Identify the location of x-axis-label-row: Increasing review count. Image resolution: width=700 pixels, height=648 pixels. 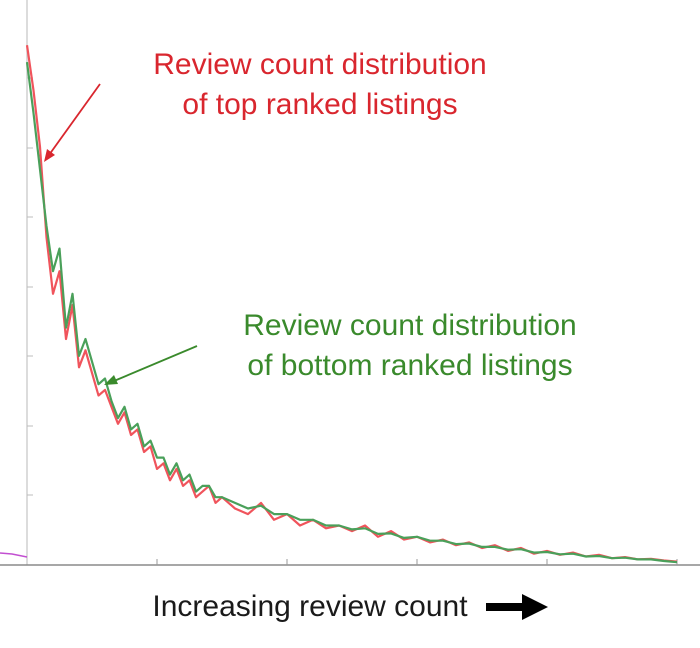
(350, 607).